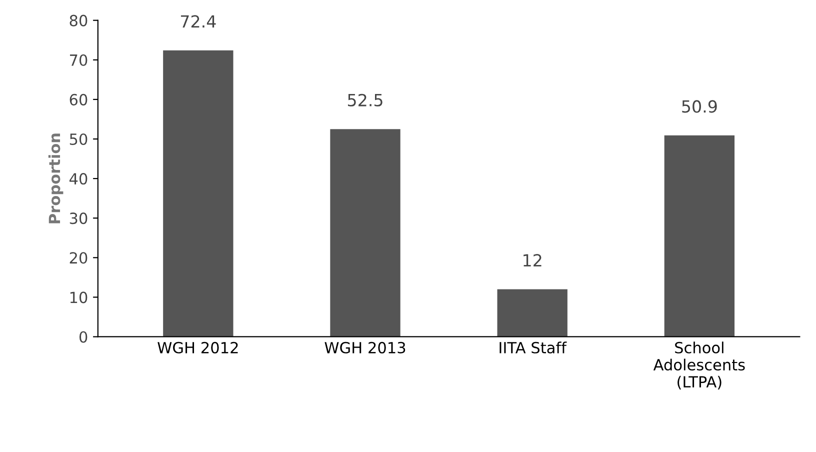 The height and width of the screenshot is (452, 816). What do you see at coordinates (79, 179) in the screenshot?
I see `y-tick-label: 40` at bounding box center [79, 179].